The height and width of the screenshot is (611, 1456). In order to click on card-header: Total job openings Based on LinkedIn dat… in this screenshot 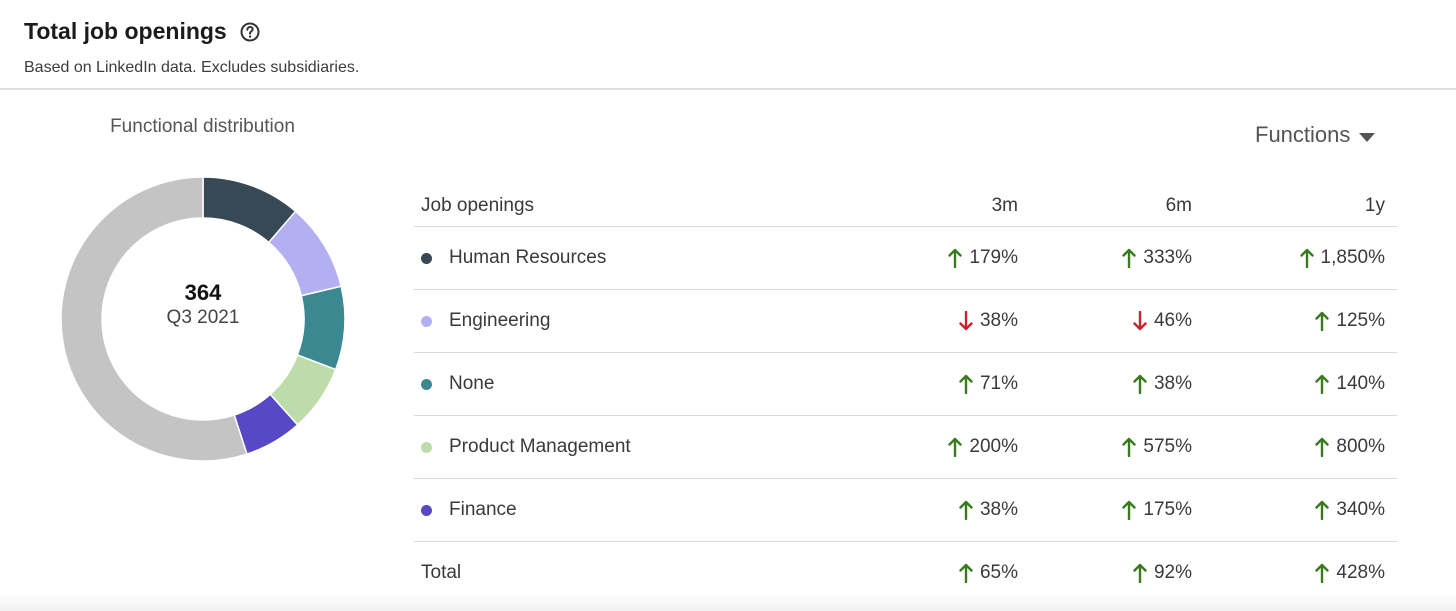, I will do `click(191, 47)`.